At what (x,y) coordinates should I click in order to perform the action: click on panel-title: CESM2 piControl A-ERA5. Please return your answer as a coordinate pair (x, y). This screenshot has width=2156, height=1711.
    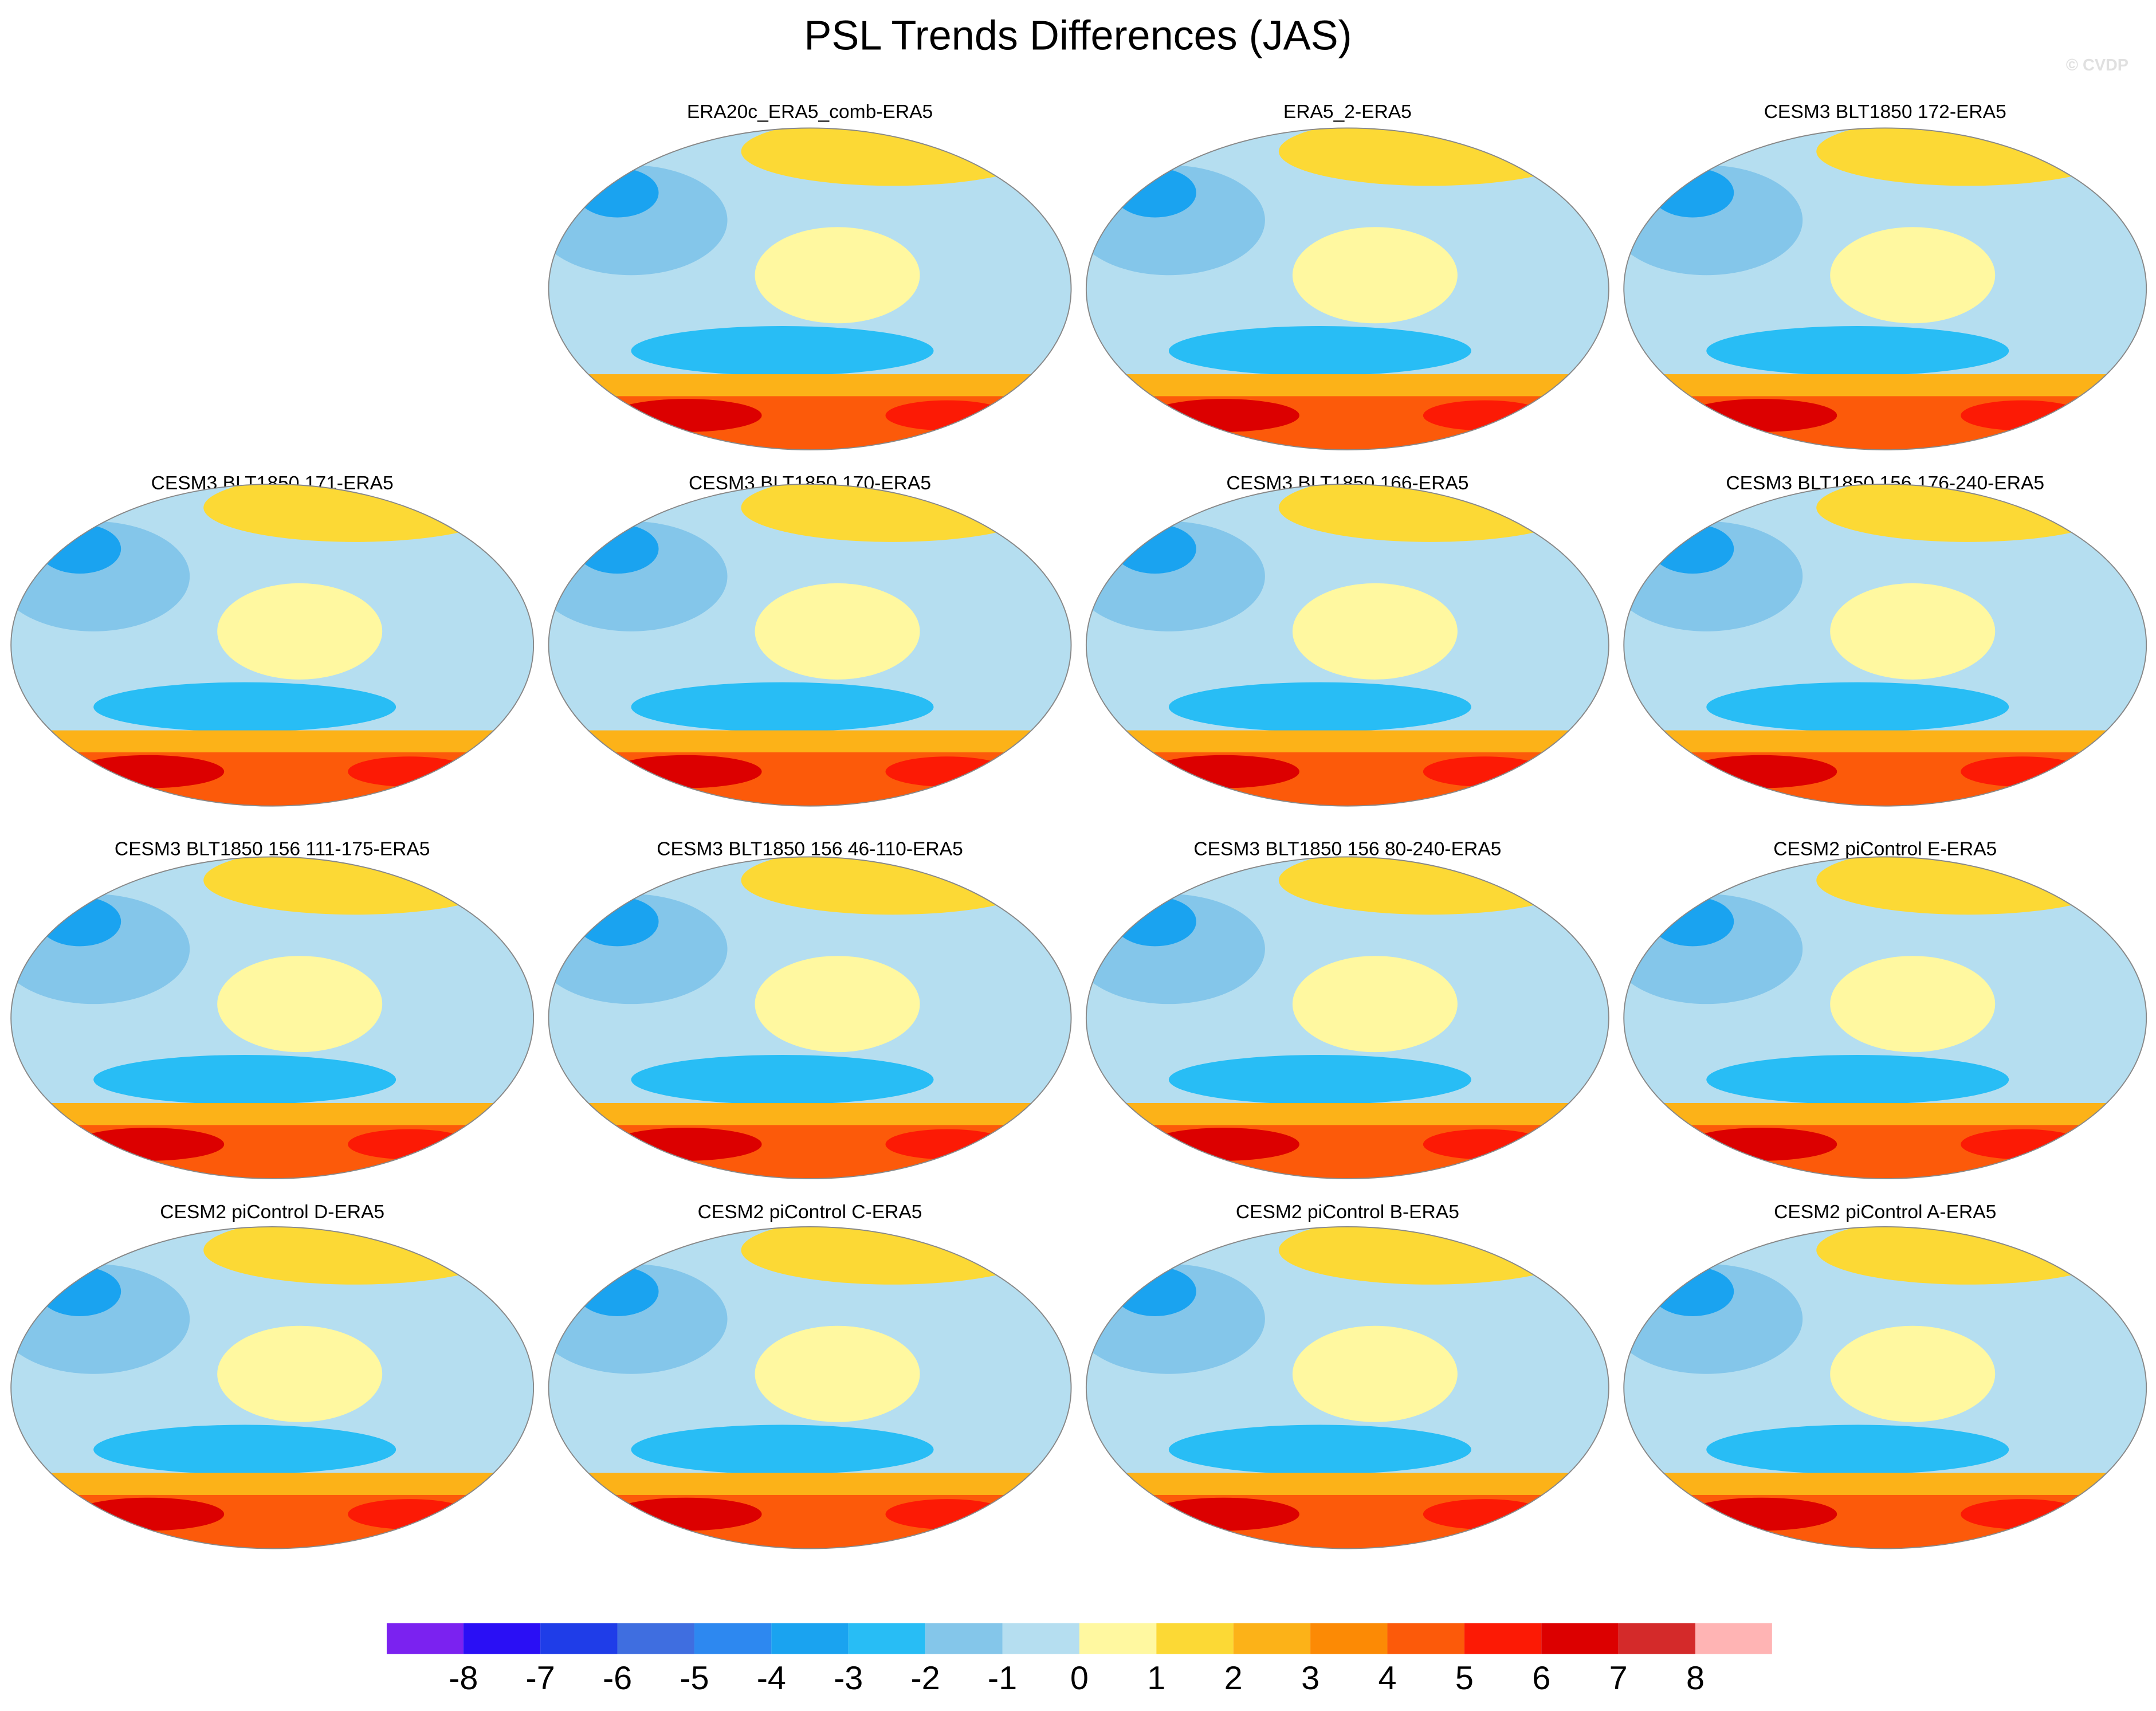
    Looking at the image, I should click on (1885, 1212).